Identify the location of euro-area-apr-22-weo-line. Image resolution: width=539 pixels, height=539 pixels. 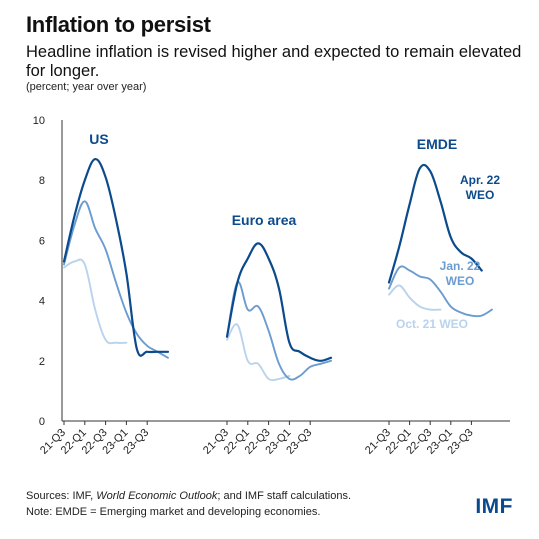
(279, 302).